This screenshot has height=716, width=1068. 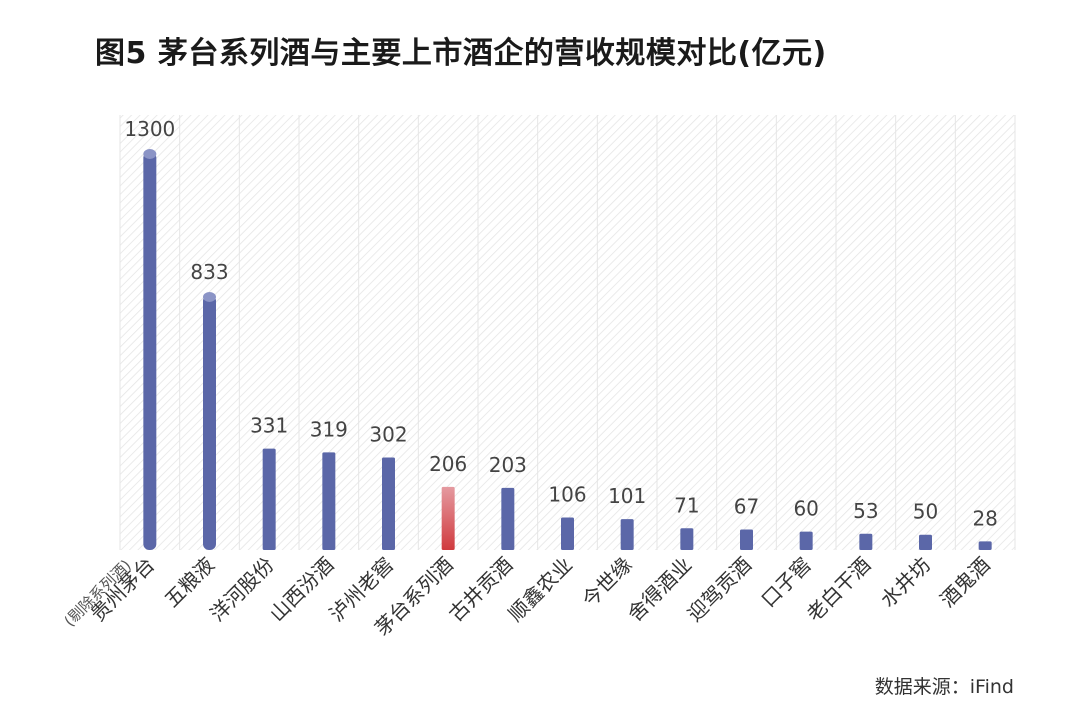 What do you see at coordinates (269, 426) in the screenshot?
I see `data-label: 331` at bounding box center [269, 426].